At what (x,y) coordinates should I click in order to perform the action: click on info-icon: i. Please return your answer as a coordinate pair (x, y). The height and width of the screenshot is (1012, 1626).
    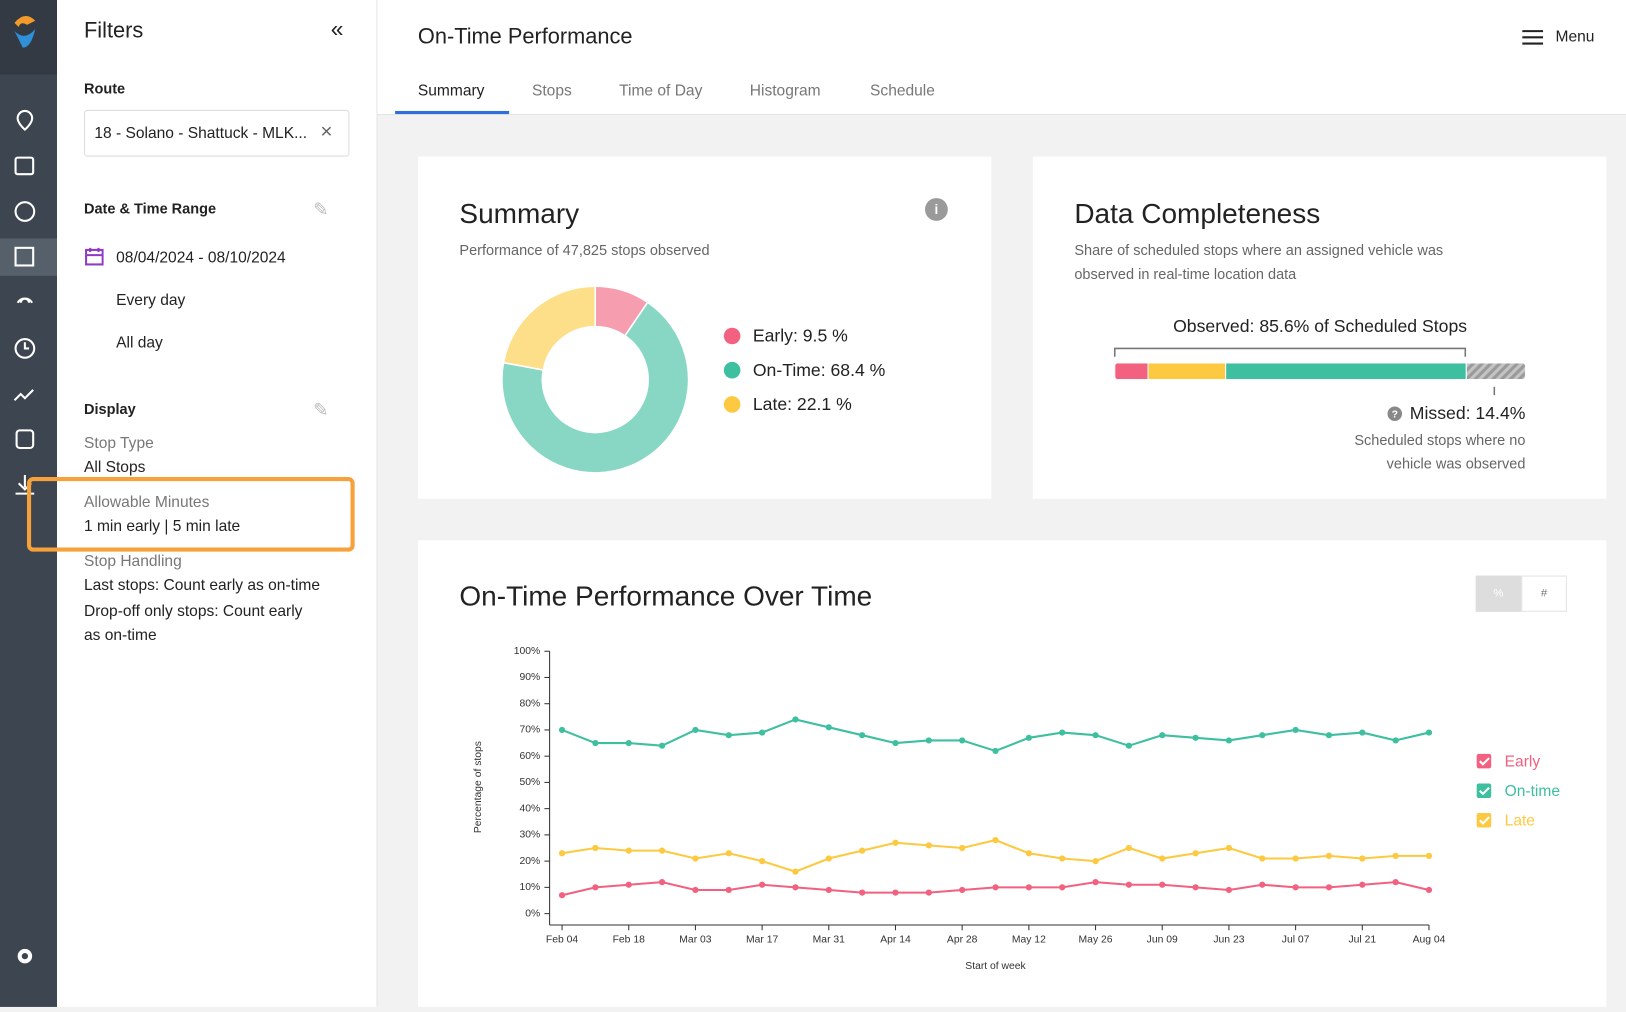
    Looking at the image, I should click on (937, 209).